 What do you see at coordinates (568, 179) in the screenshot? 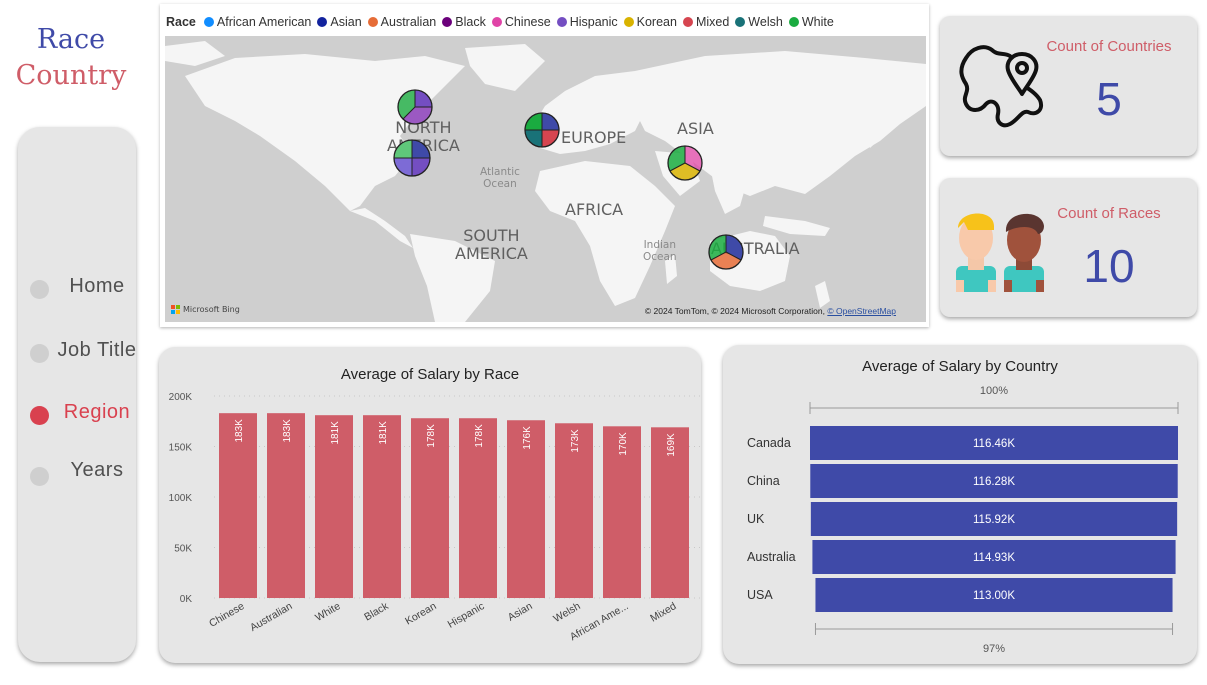
I see `map-pie-markers` at bounding box center [568, 179].